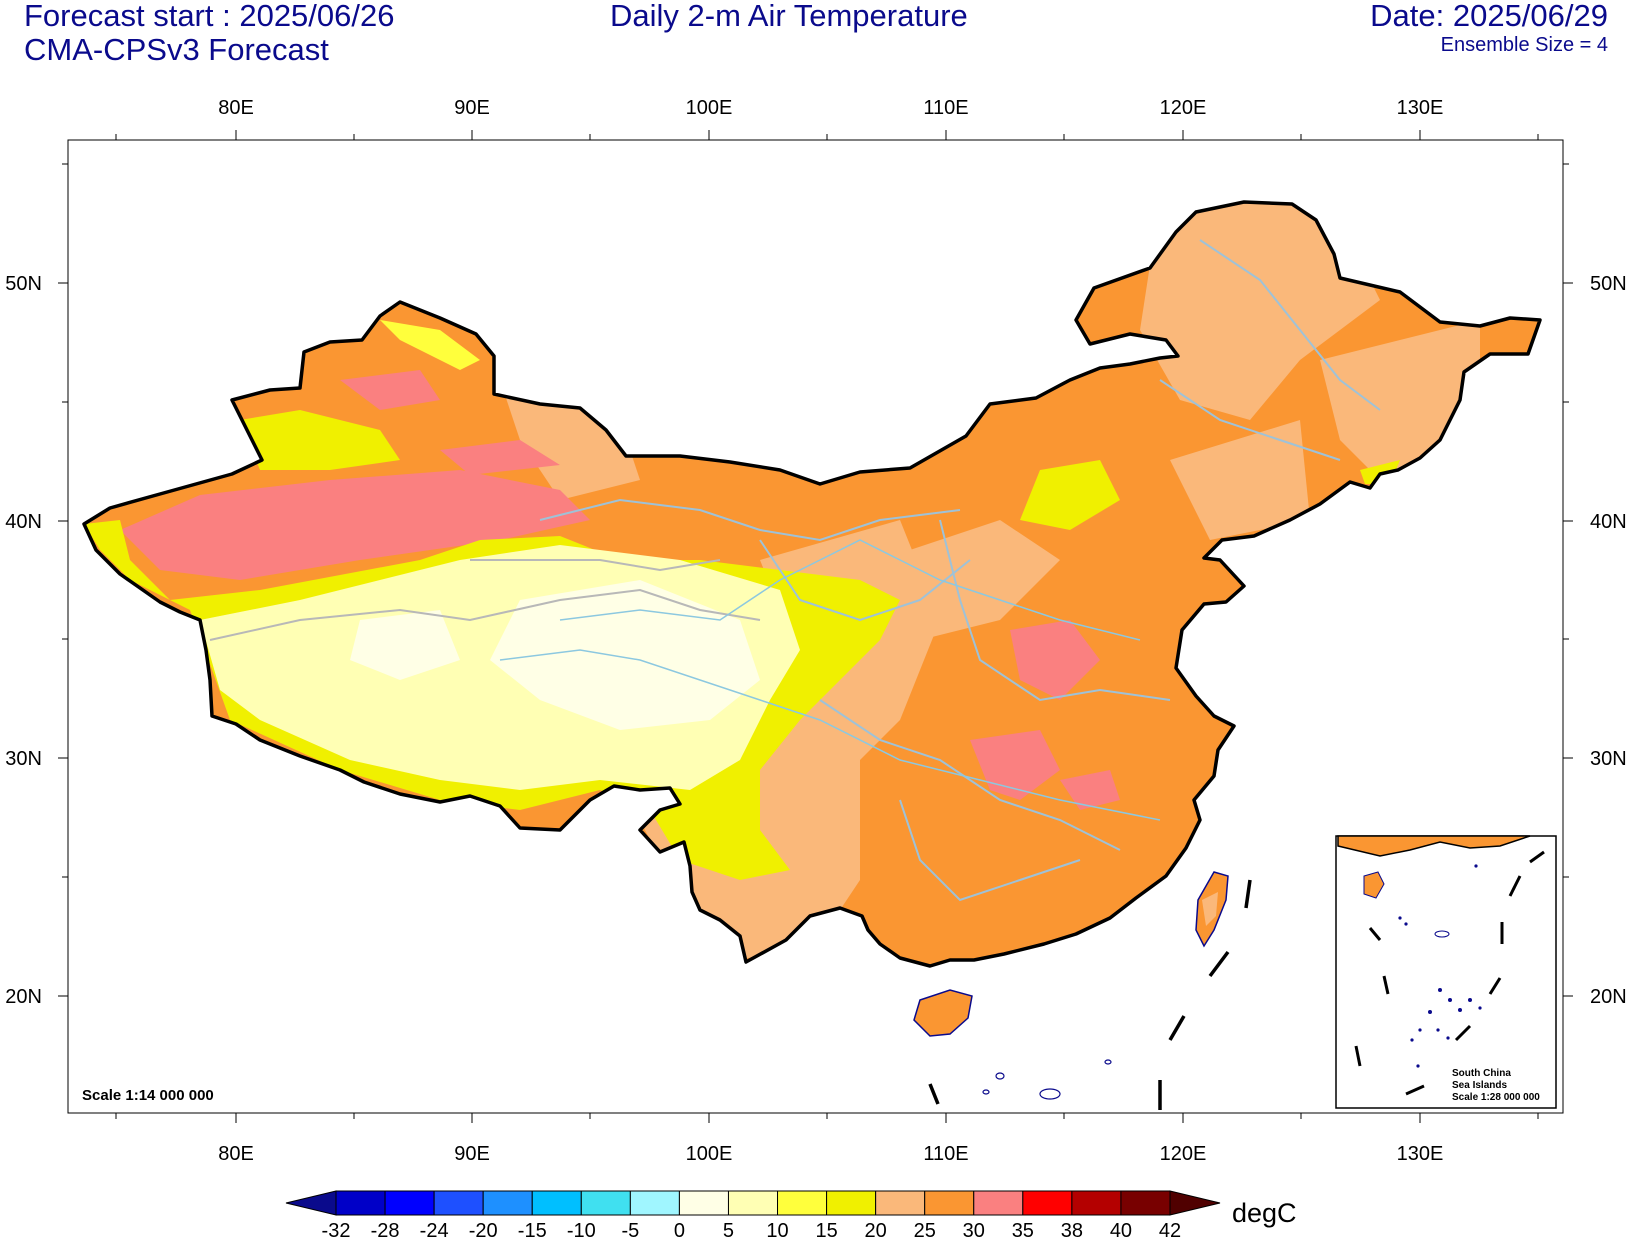  What do you see at coordinates (209, 16) in the screenshot?
I see `forecast-start-label: Forecast start : 2025/06/26` at bounding box center [209, 16].